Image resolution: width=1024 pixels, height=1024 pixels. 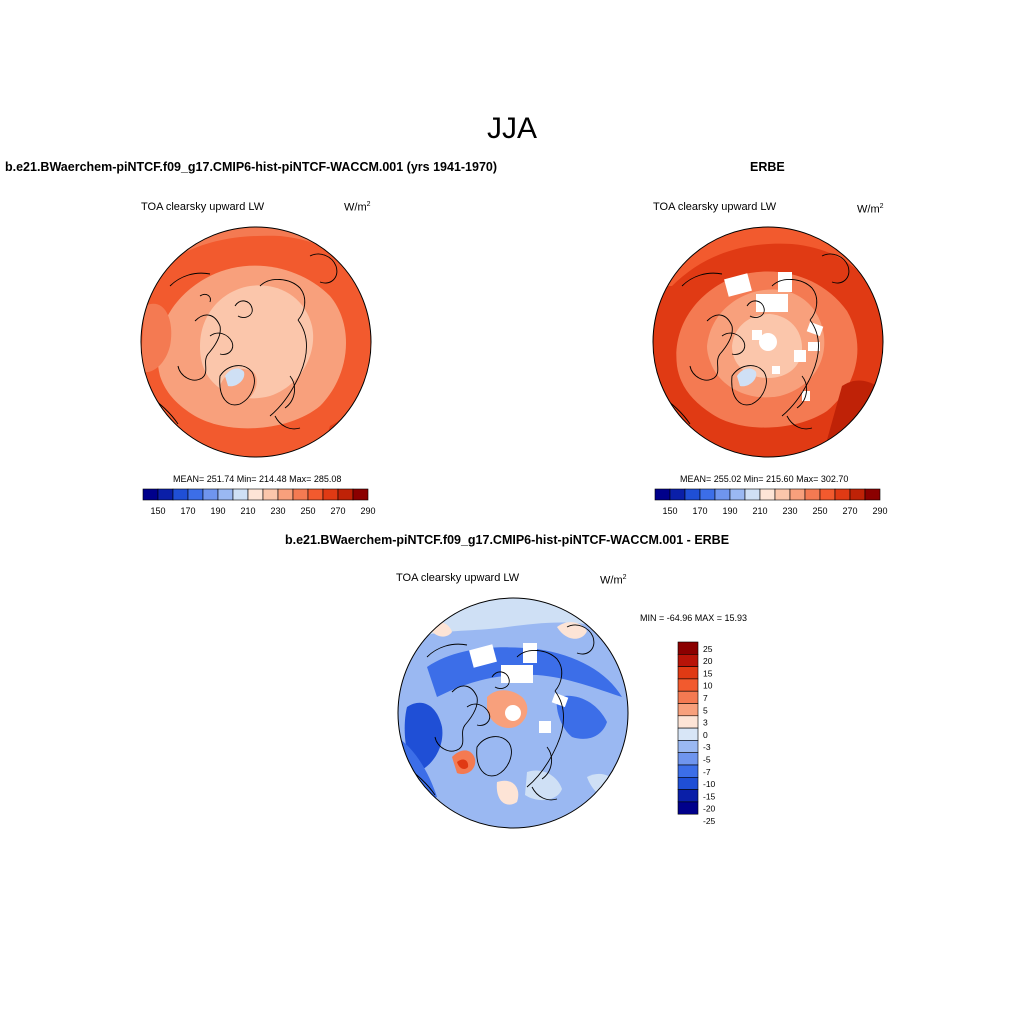 I want to click on diff-colorbar-label: 15, so click(x=708, y=673).